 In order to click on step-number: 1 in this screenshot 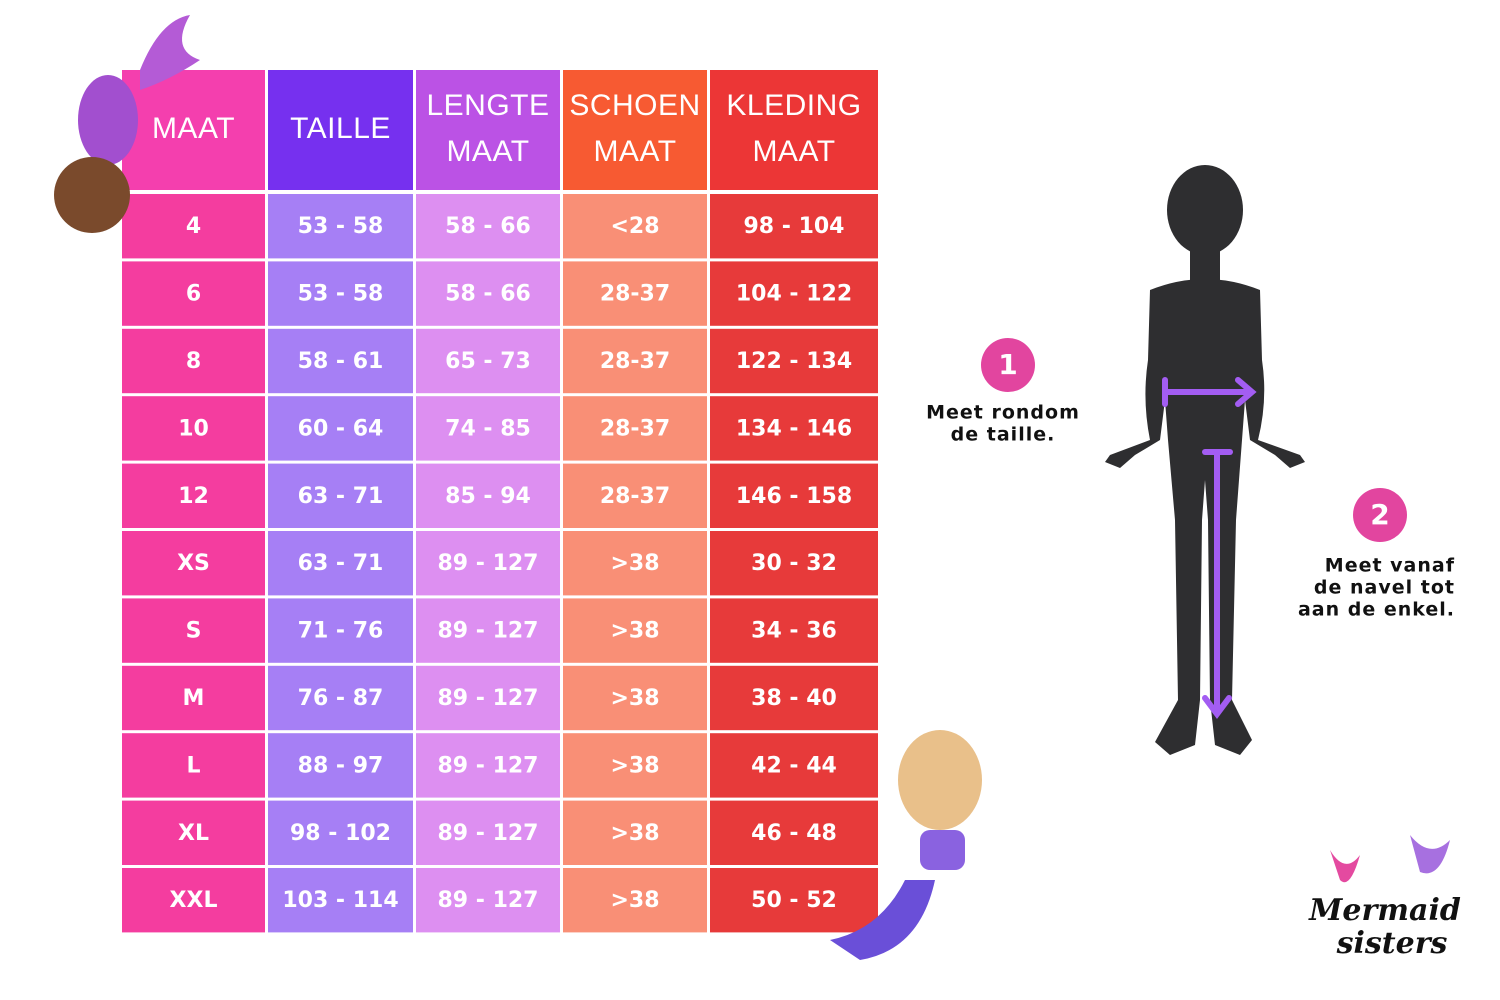, I will do `click(1007, 364)`.